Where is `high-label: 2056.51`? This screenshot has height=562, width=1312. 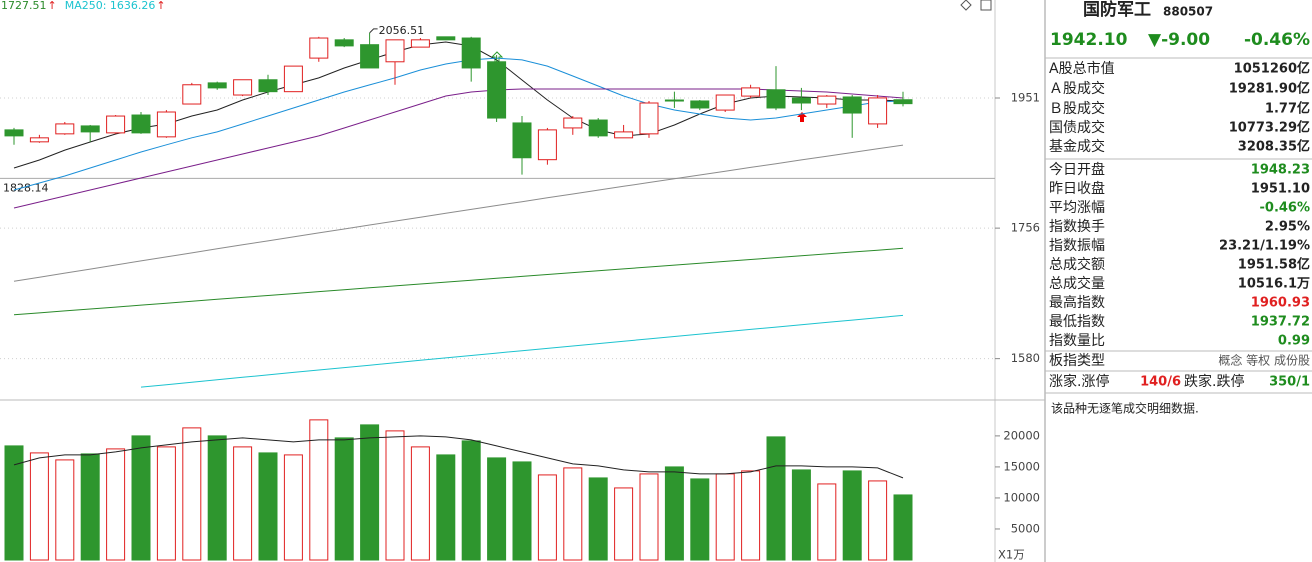
high-label: 2056.51 is located at coordinates (402, 30).